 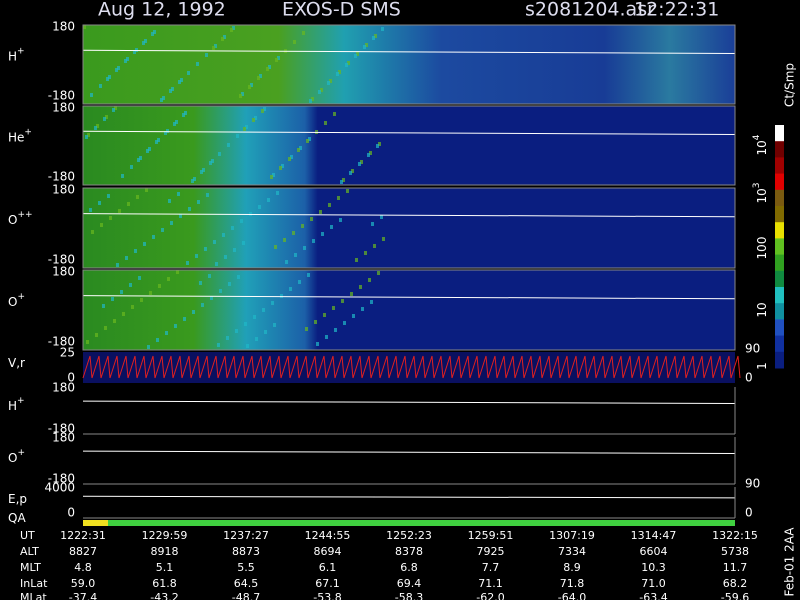 What do you see at coordinates (246, 535) in the screenshot?
I see `cell: 1237:27` at bounding box center [246, 535].